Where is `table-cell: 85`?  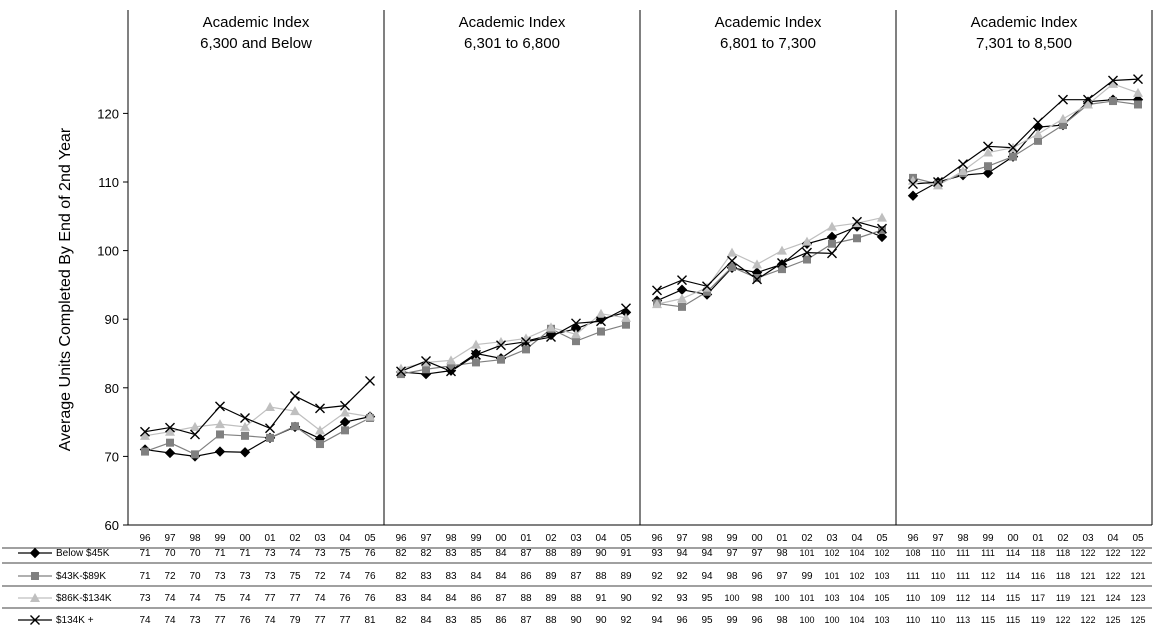
table-cell: 85 is located at coordinates (476, 620).